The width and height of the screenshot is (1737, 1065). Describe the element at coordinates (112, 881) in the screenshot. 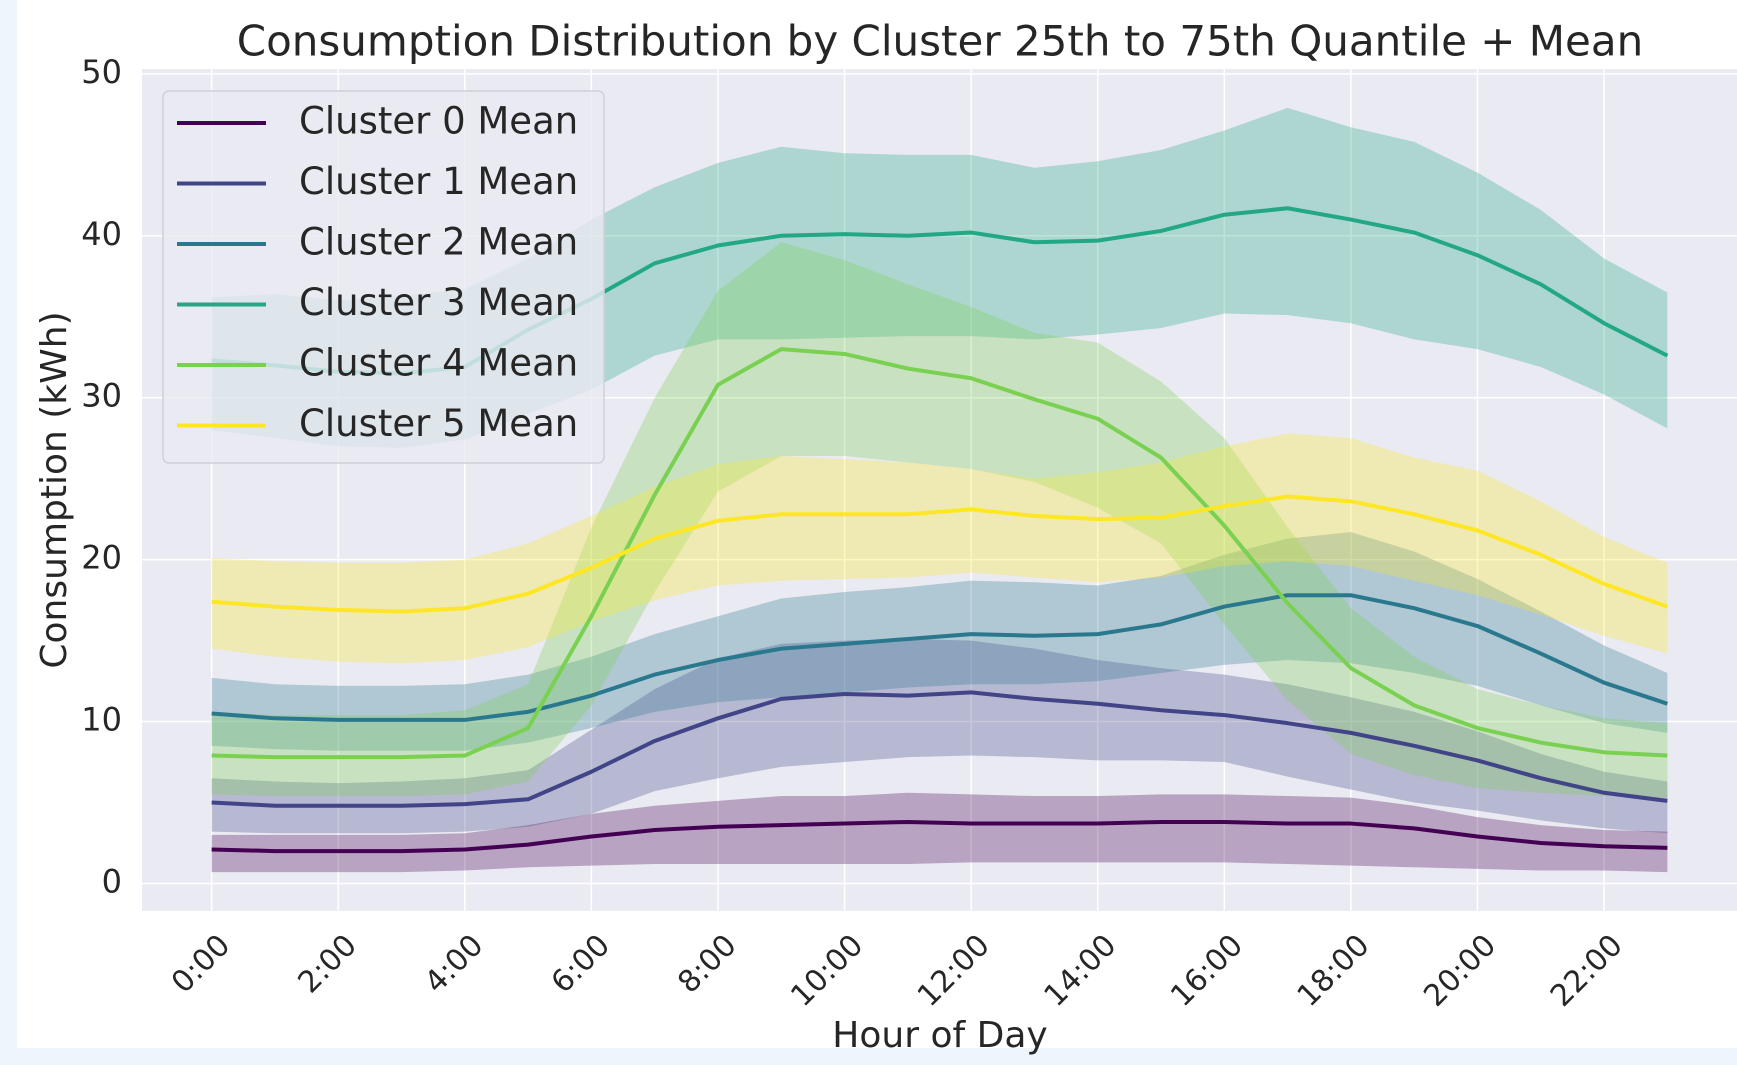

I see `y-tick-label: 0` at that location.